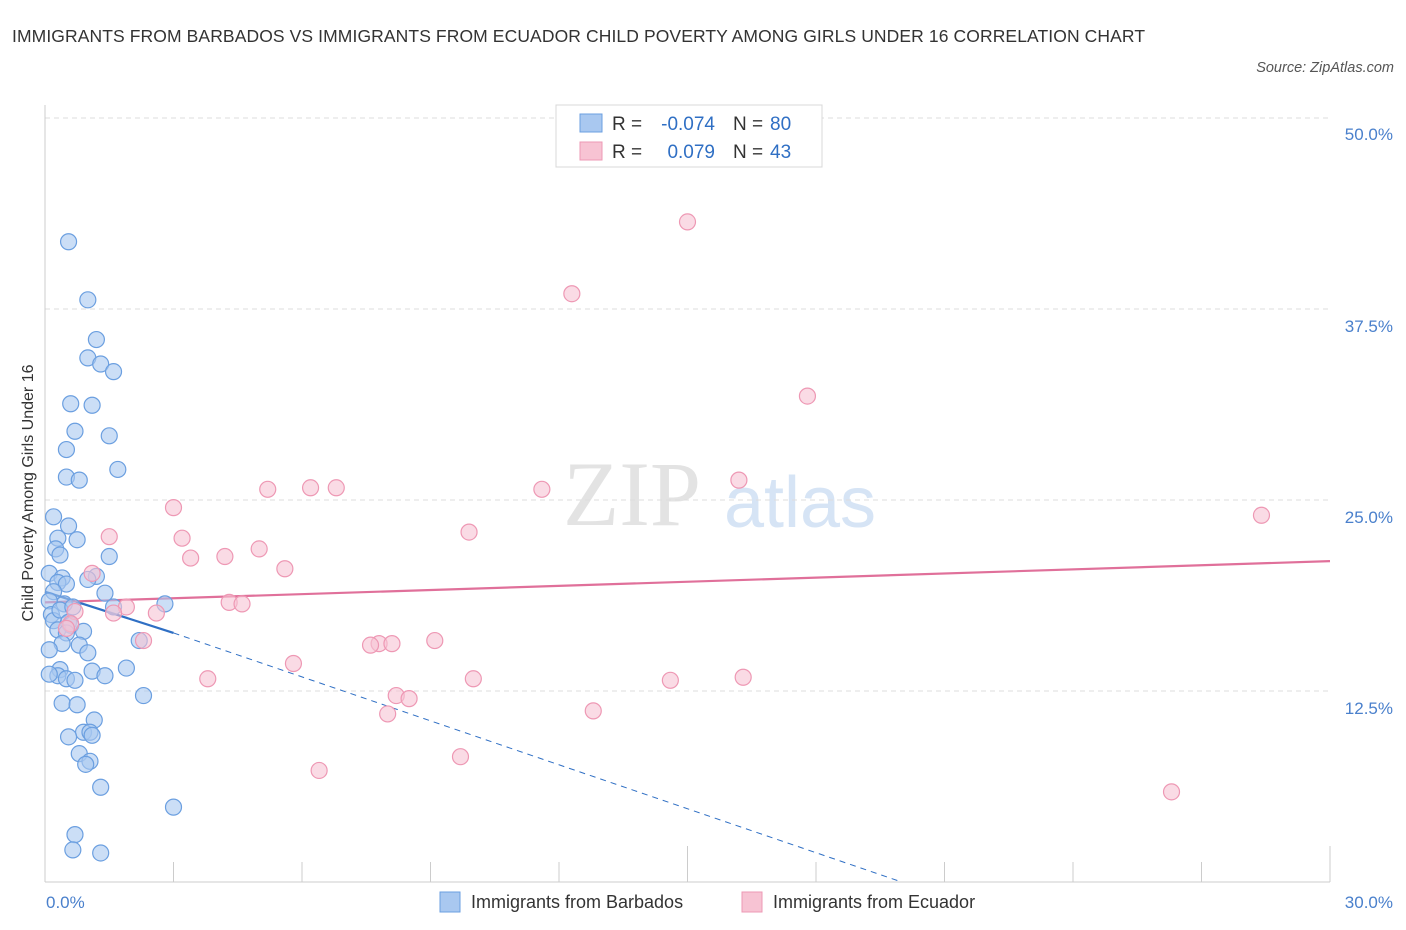 Image resolution: width=1406 pixels, height=930 pixels. I want to click on x-tick-label-min: 0.0%, so click(65, 902).